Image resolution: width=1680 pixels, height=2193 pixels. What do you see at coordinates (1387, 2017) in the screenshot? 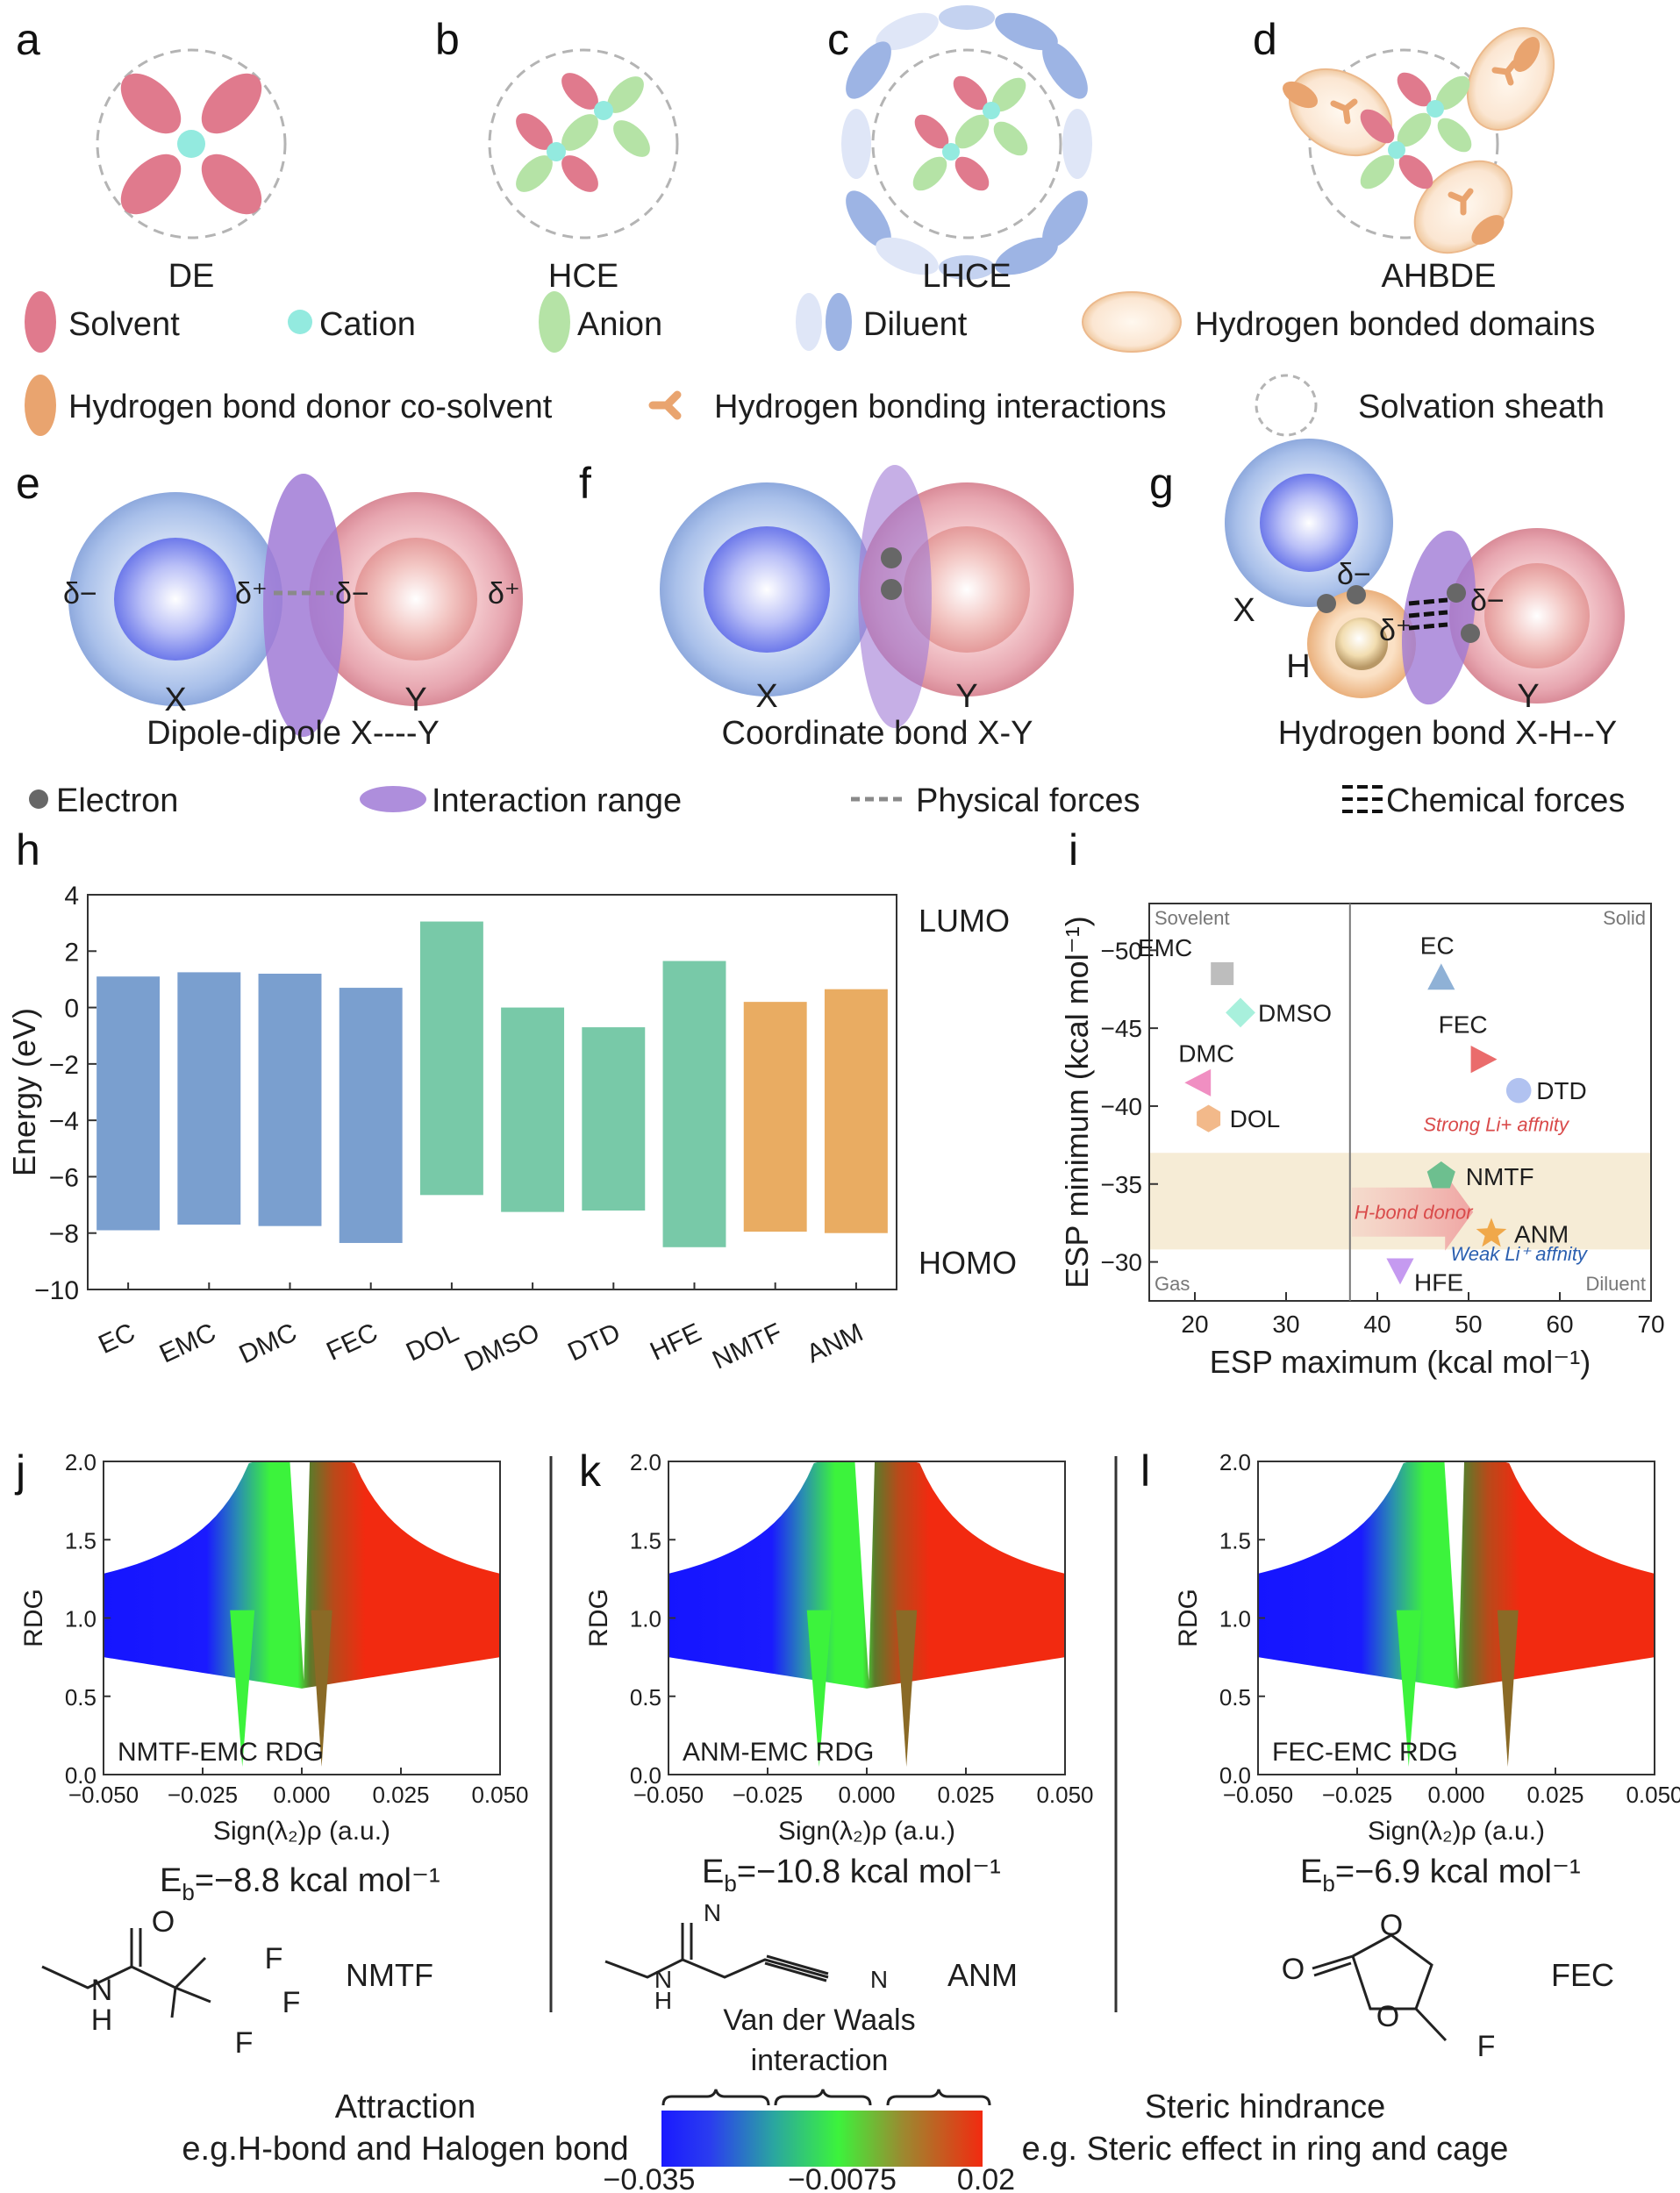
I see `fec-o3: O` at bounding box center [1387, 2017].